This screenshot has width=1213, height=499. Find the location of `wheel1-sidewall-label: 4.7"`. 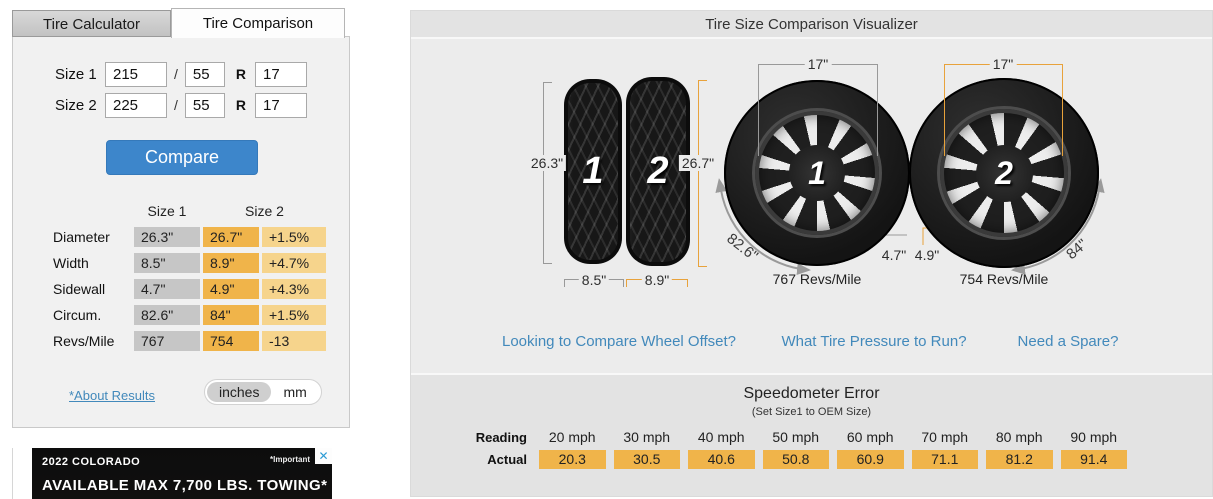

wheel1-sidewall-label: 4.7" is located at coordinates (894, 255).